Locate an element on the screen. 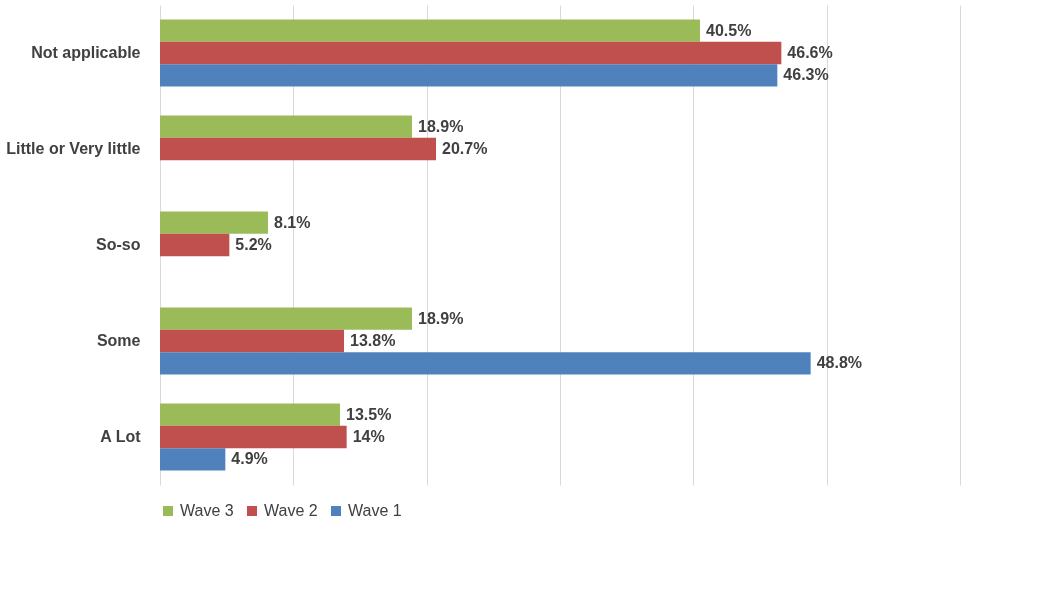  data-label: 46.3% is located at coordinates (806, 75).